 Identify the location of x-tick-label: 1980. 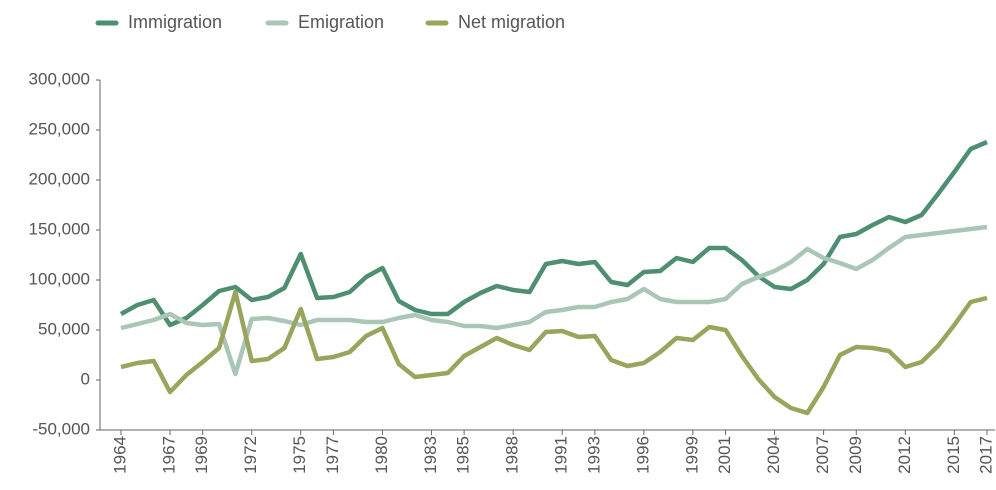
(381, 455).